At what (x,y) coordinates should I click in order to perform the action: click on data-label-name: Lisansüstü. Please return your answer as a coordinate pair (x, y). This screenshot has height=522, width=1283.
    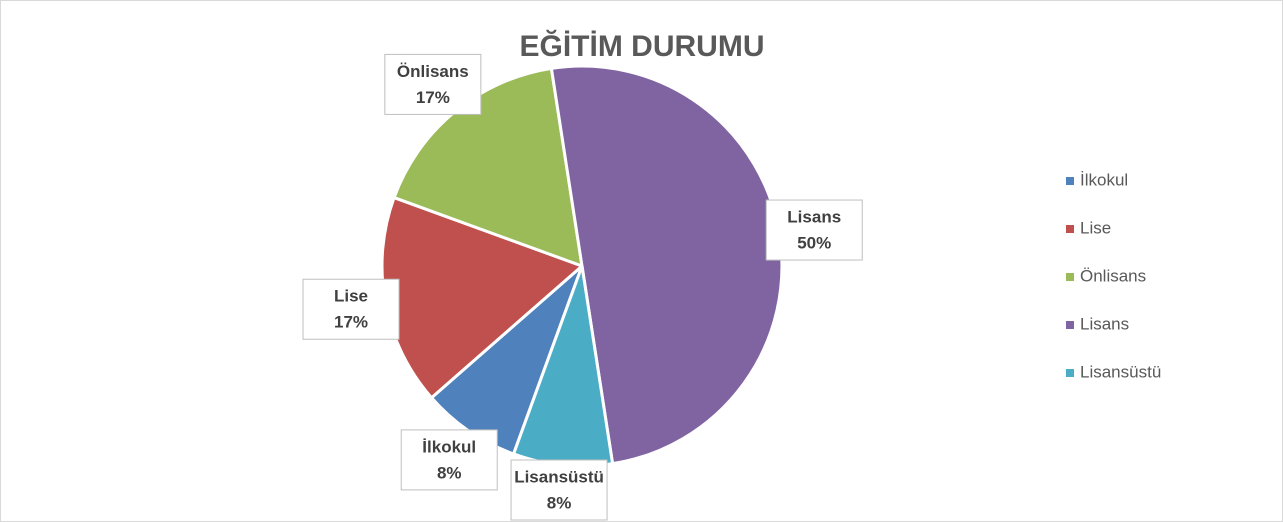
    Looking at the image, I should click on (559, 476).